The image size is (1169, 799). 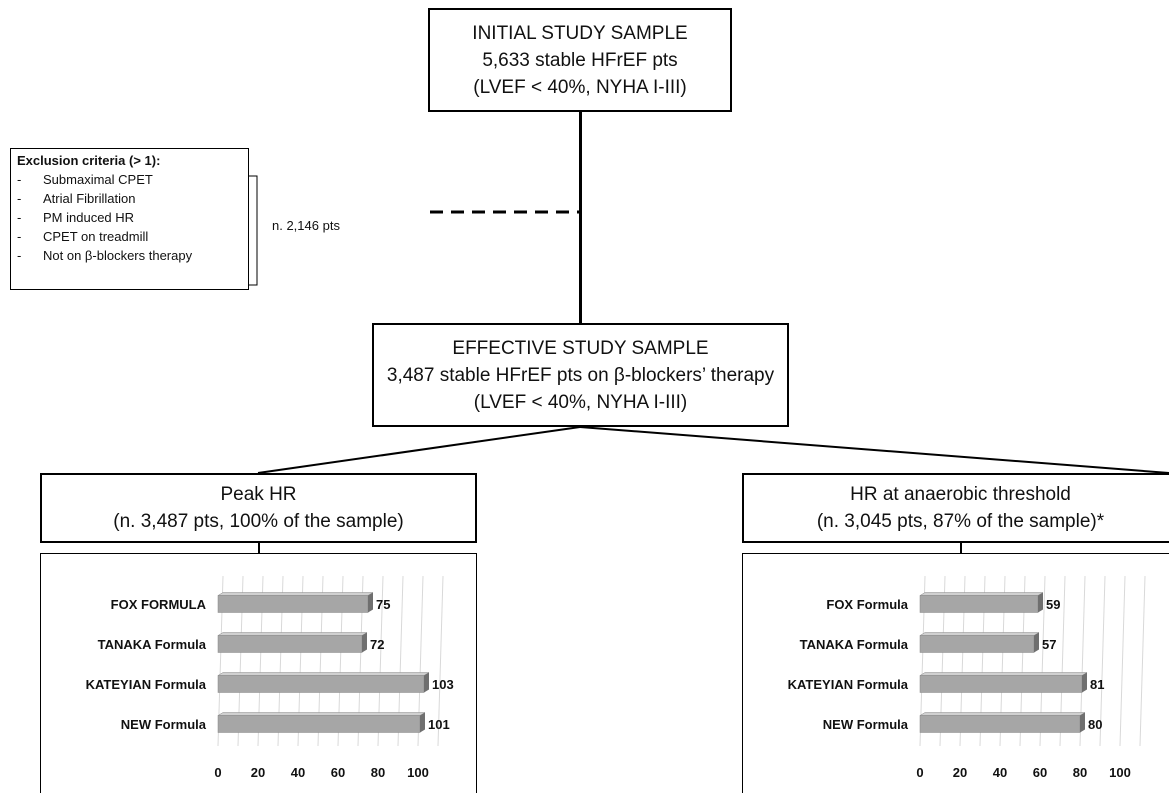 I want to click on connector-effective-to-at, so click(x=874, y=450).